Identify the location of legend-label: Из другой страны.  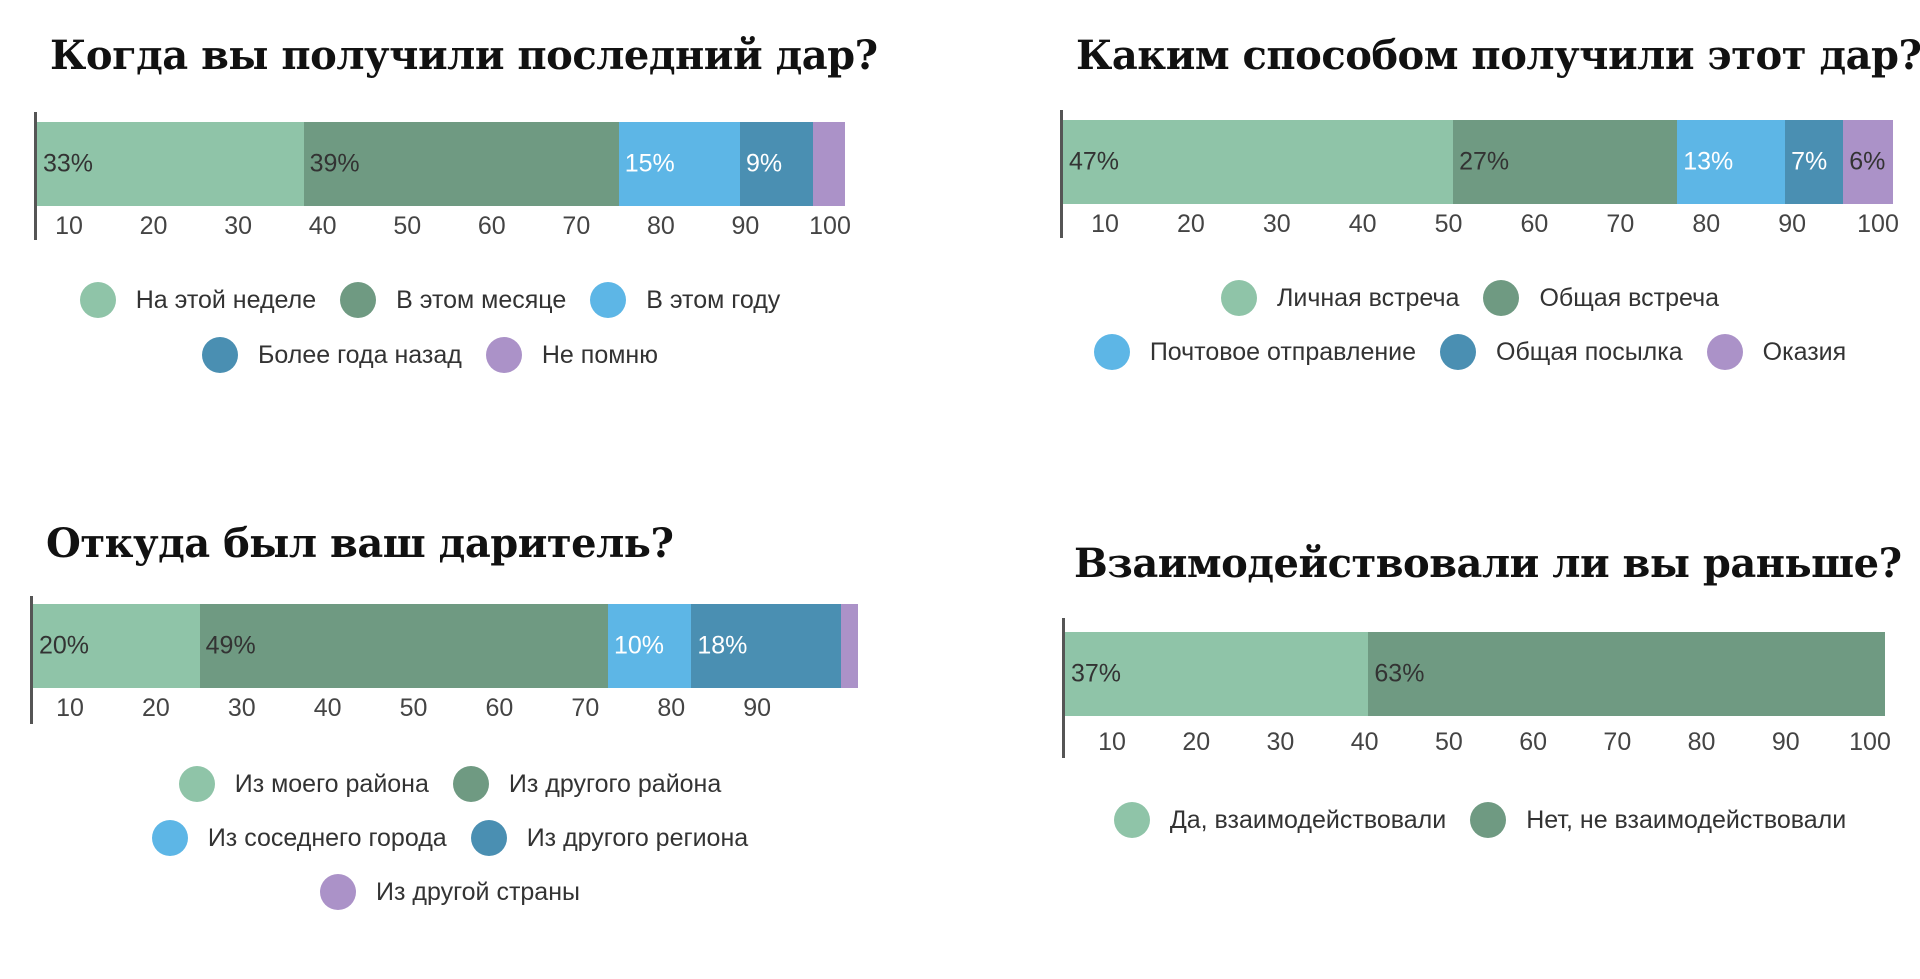
(477, 891).